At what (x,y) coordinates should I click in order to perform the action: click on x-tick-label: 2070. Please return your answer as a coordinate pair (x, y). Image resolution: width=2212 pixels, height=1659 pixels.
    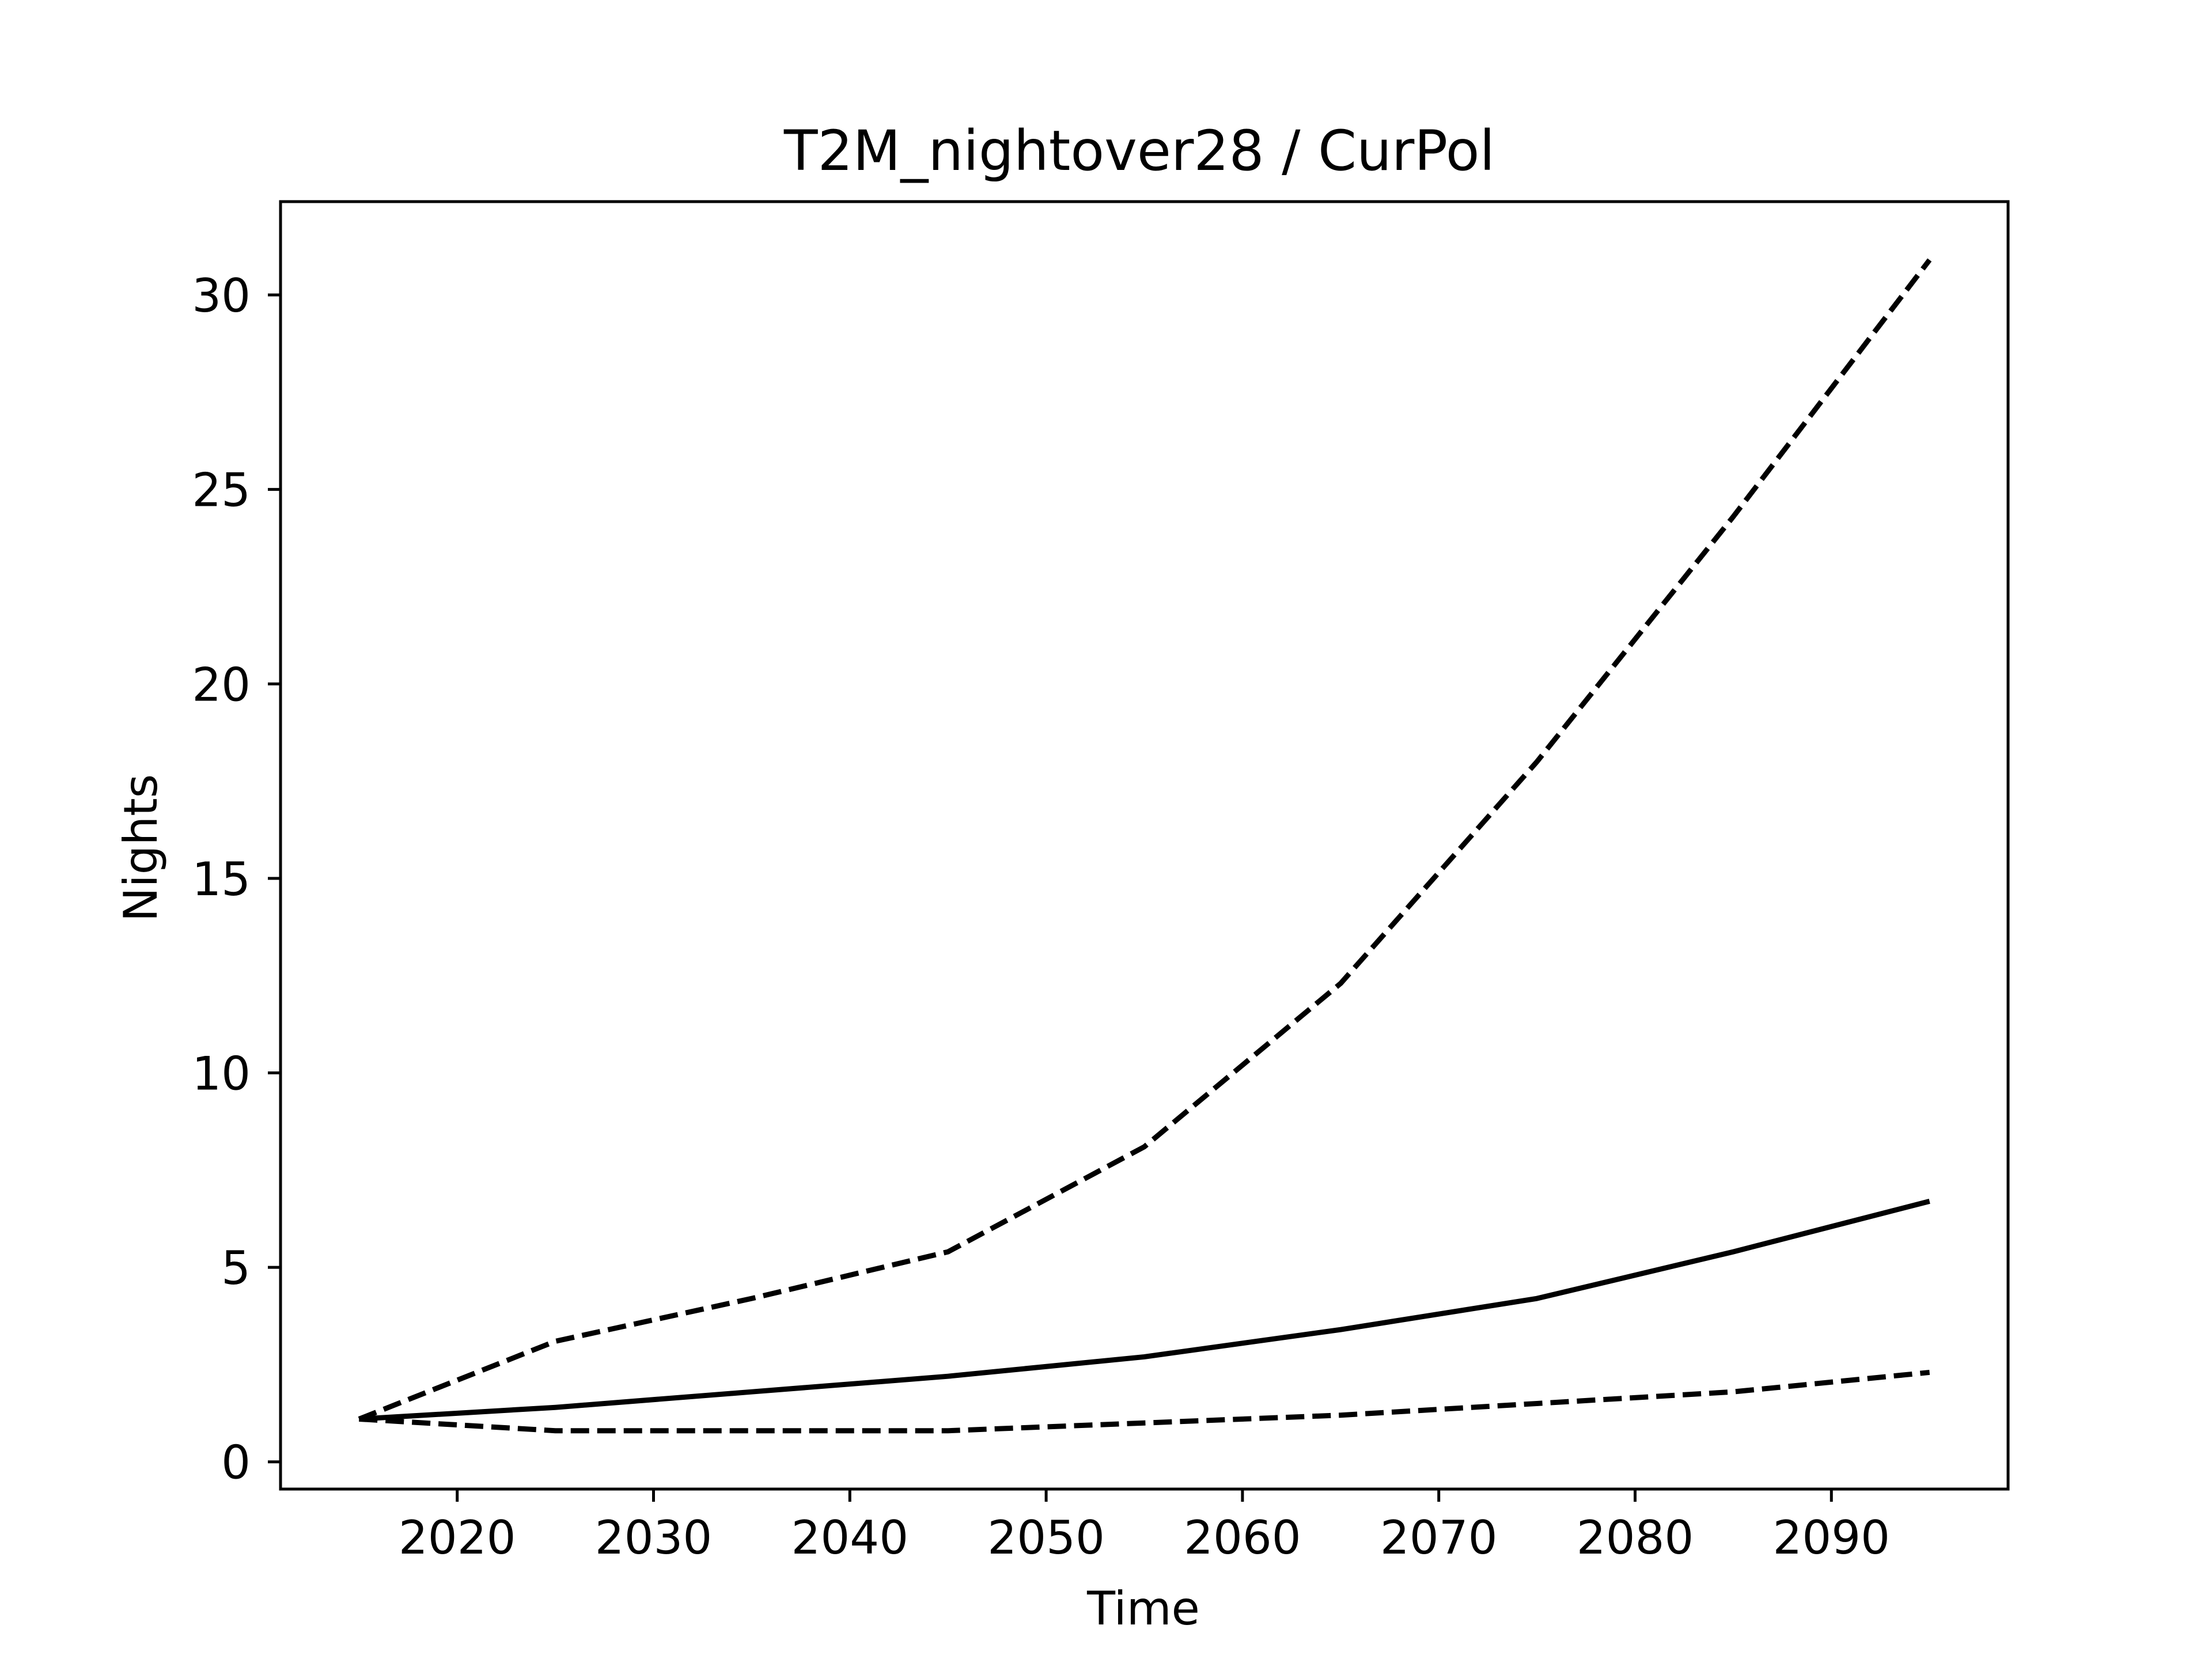
    Looking at the image, I should click on (1439, 1538).